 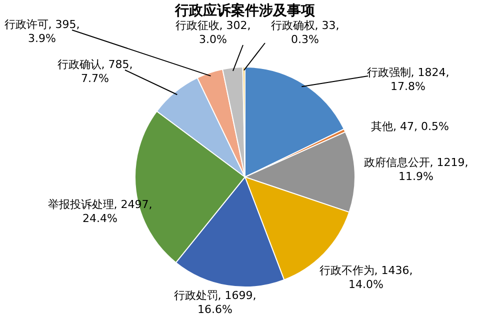 I want to click on slice-label: 行政处罚, 1699, 16.6%, so click(x=215, y=302).